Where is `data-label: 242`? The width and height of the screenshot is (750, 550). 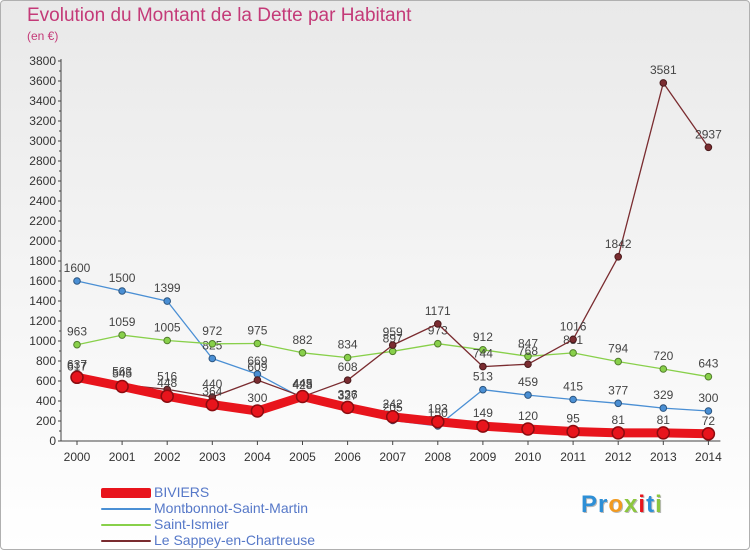 data-label: 242 is located at coordinates (393, 404).